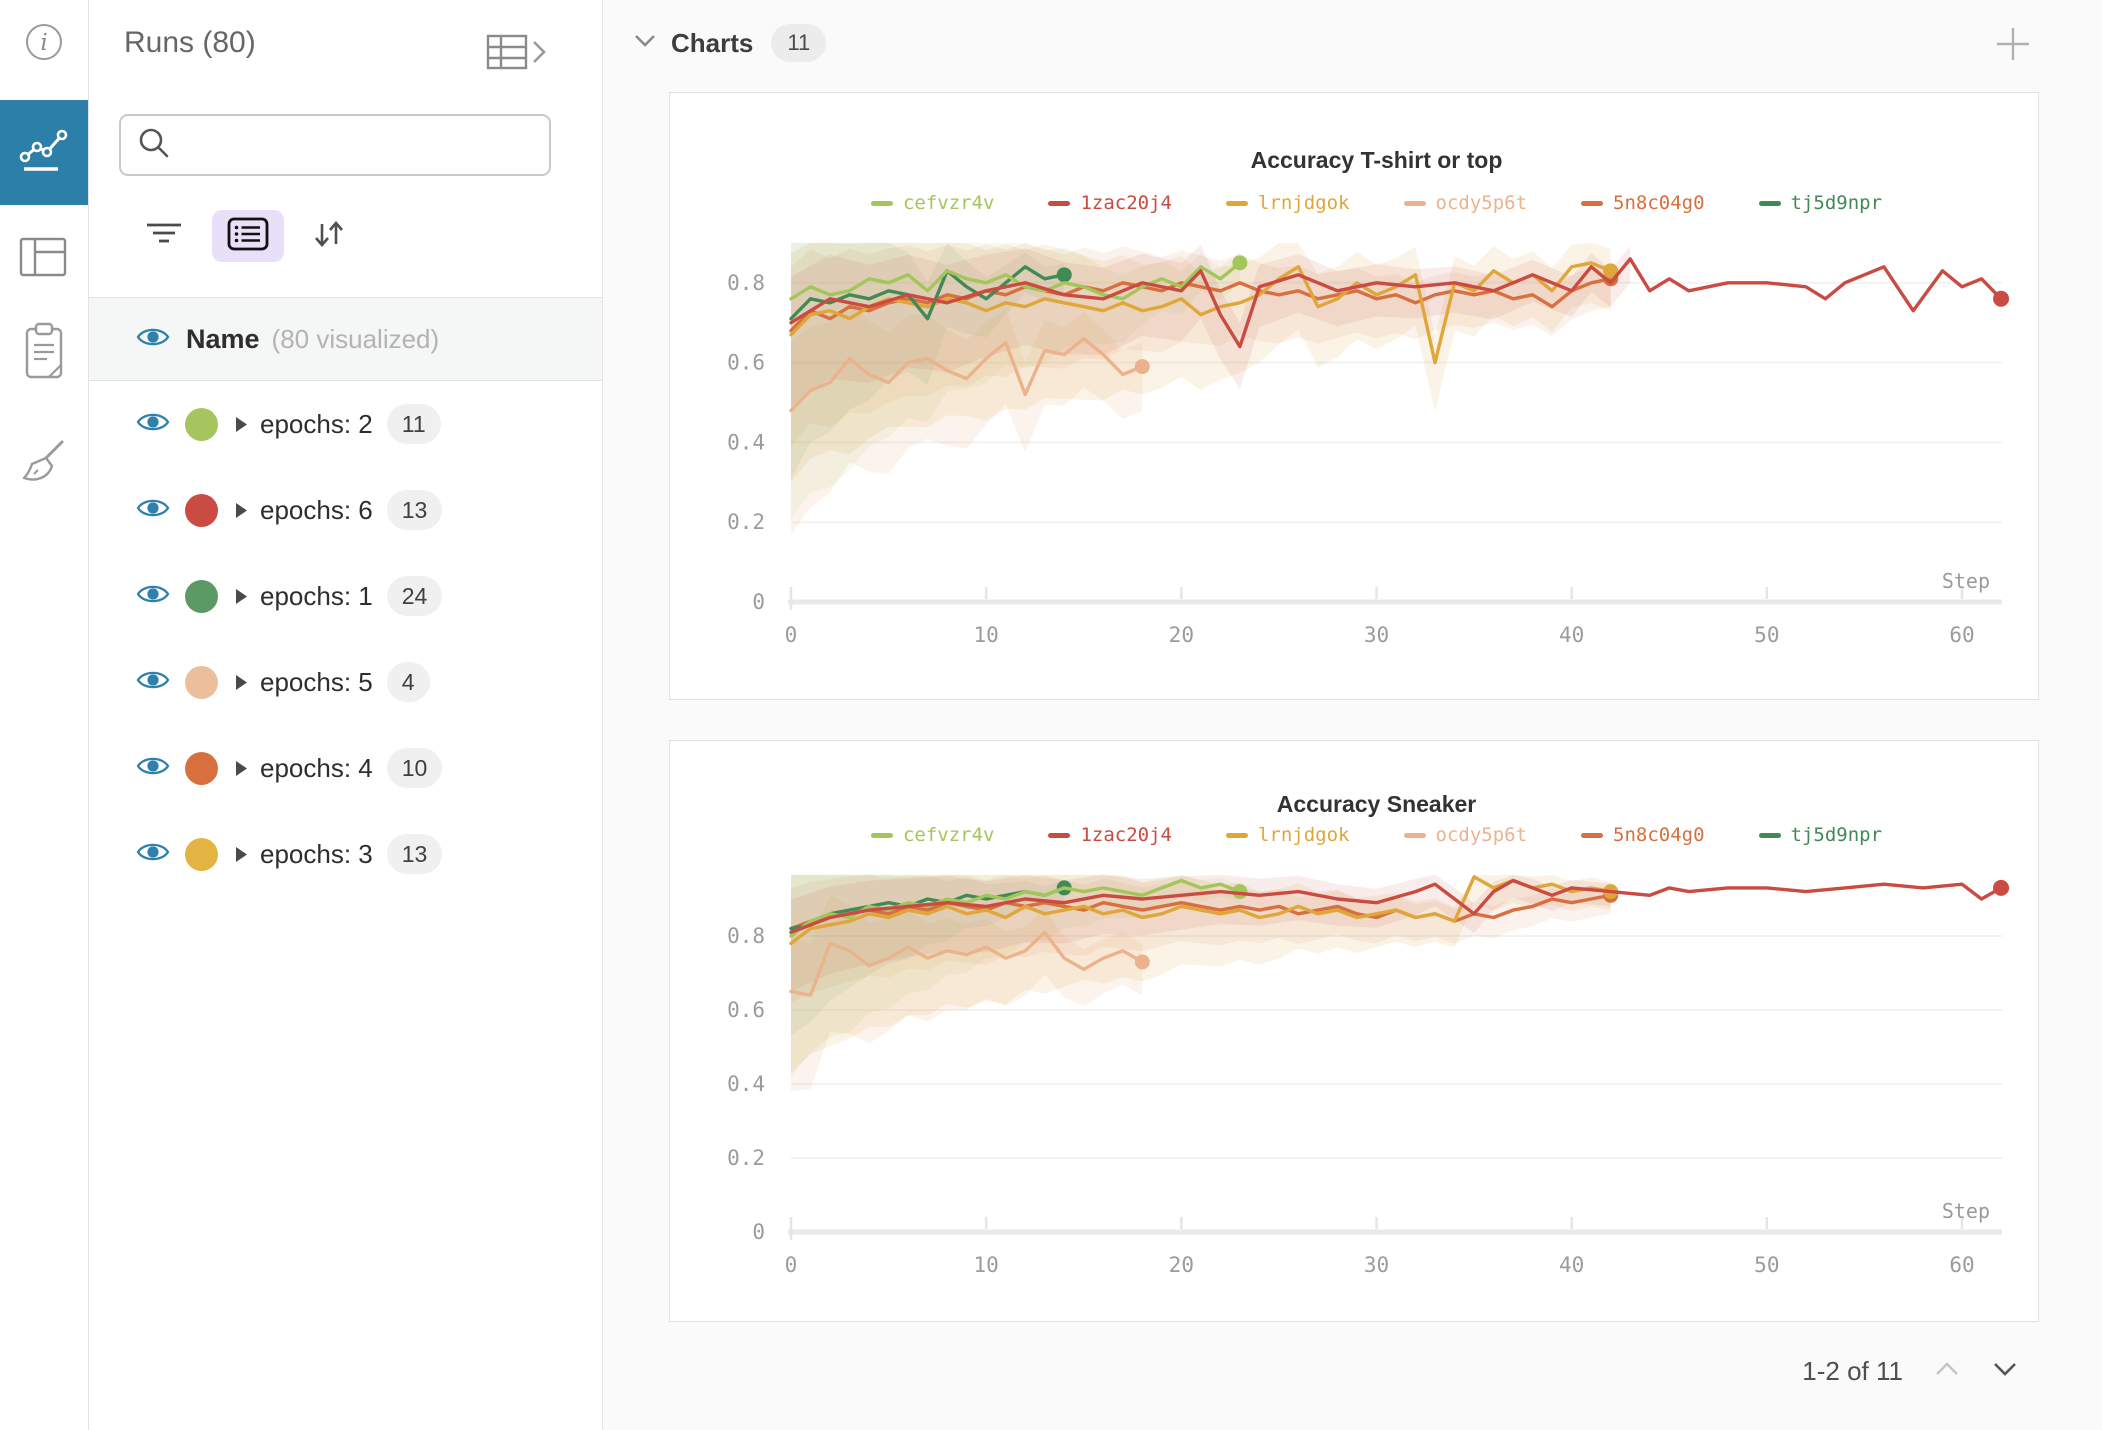 This screenshot has height=1430, width=2102. I want to click on runs-search-input, so click(366, 145).